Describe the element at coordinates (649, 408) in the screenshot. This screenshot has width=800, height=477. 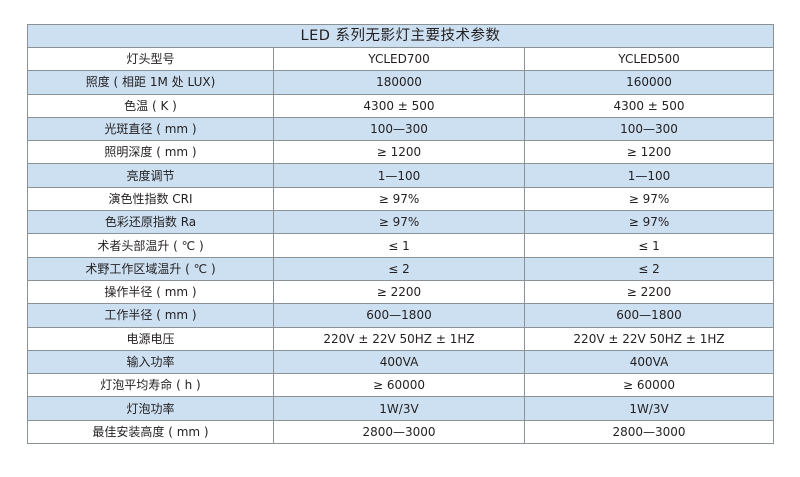
I see `row-value-model-2: 1W/3V` at that location.